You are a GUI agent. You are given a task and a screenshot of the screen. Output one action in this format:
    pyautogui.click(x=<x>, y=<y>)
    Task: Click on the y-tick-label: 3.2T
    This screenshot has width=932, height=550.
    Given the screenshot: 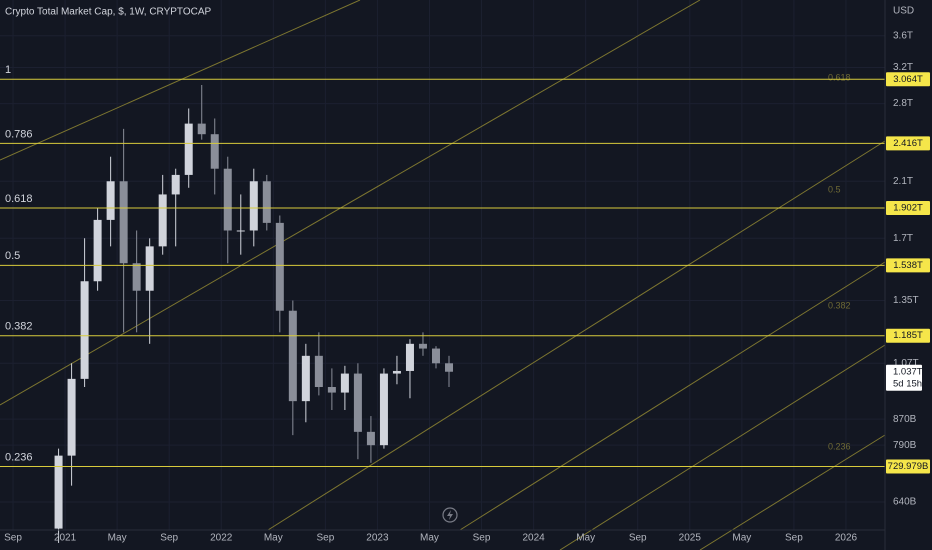 What is the action you would take?
    pyautogui.click(x=903, y=67)
    